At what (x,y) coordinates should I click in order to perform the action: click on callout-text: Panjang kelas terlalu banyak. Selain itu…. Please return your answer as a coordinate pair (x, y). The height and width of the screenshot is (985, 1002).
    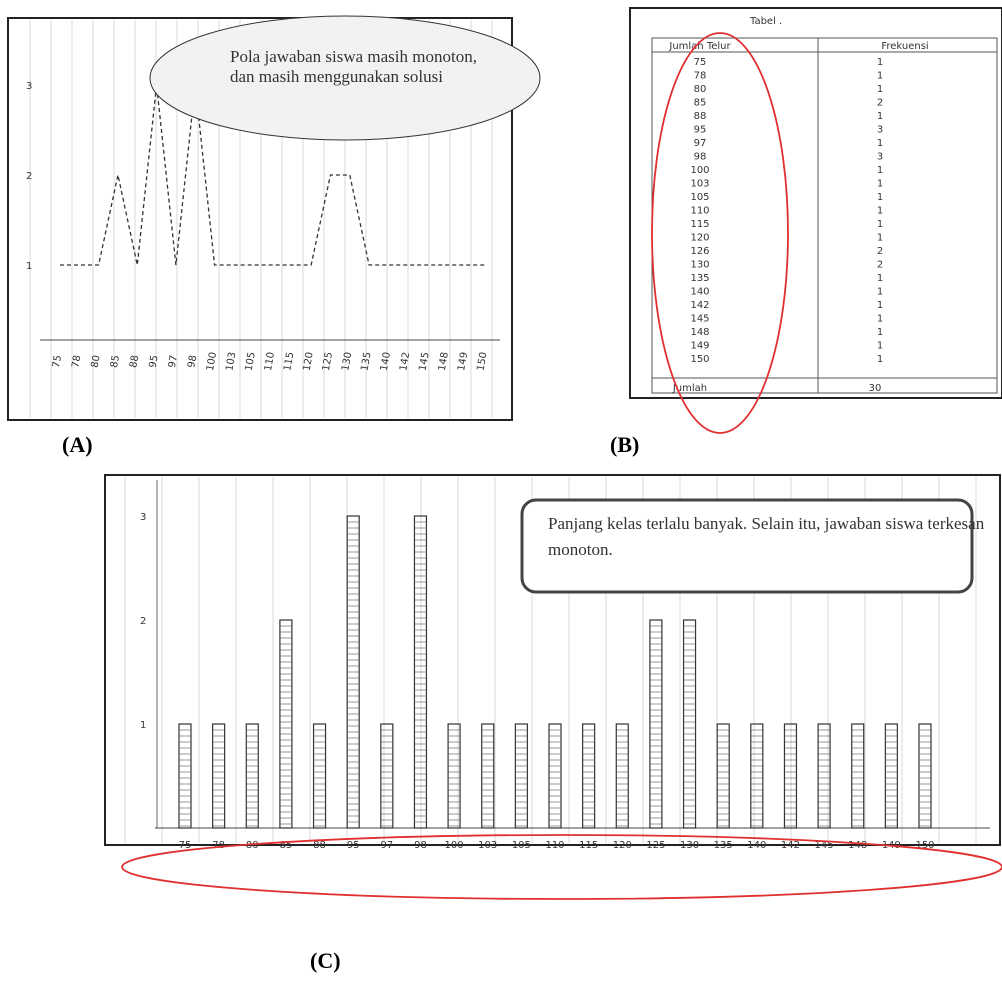
    Looking at the image, I should click on (766, 536).